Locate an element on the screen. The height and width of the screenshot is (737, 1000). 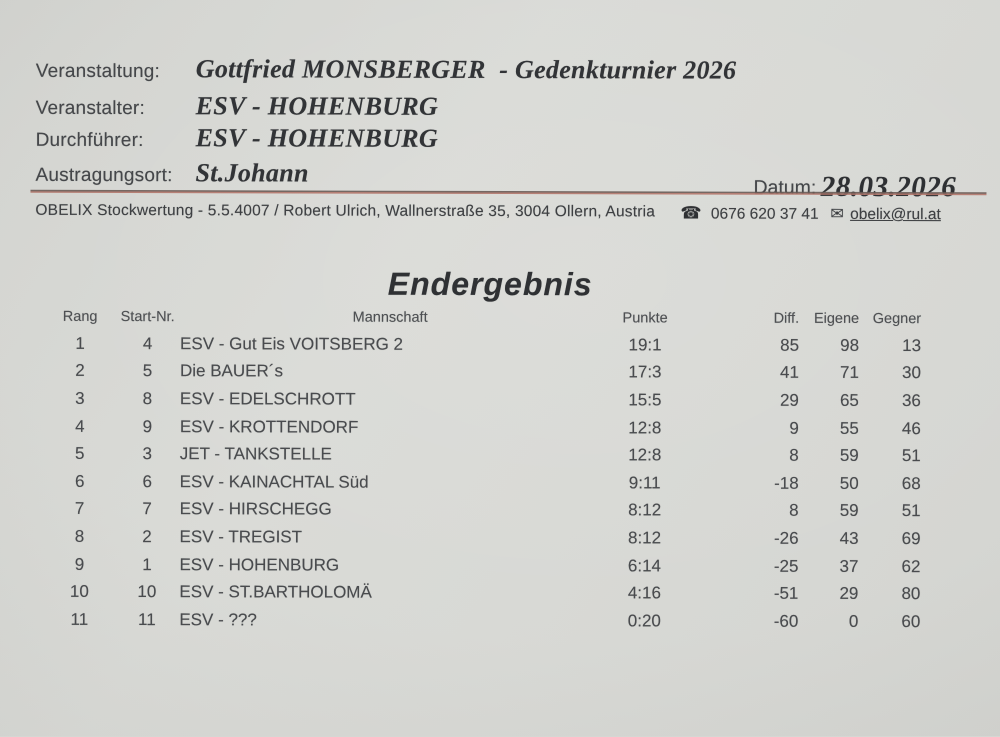
cell: 43 is located at coordinates (849, 538).